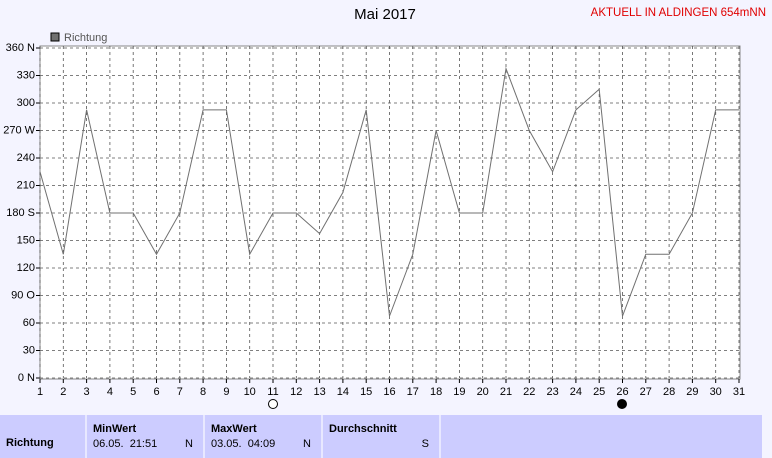 The image size is (772, 458). Describe the element at coordinates (20, 213) in the screenshot. I see `y-tick-label: 180 S` at that location.